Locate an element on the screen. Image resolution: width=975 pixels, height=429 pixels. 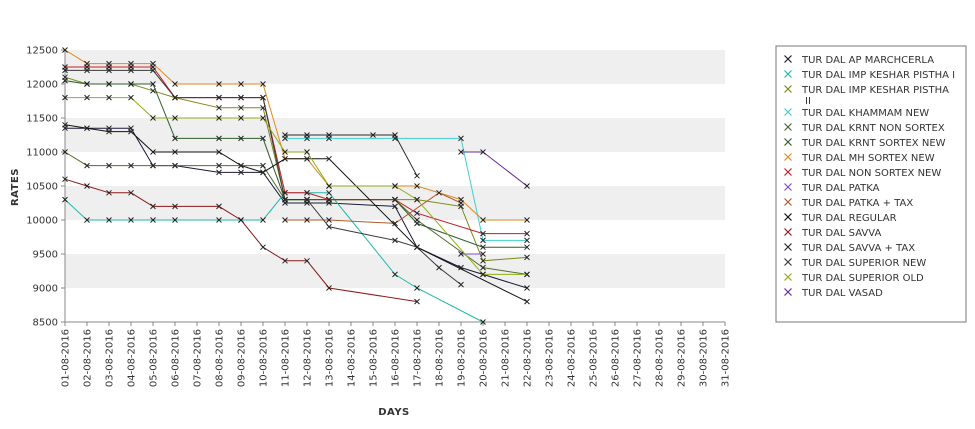
y-tick-label: 12000 is located at coordinates (42, 85).